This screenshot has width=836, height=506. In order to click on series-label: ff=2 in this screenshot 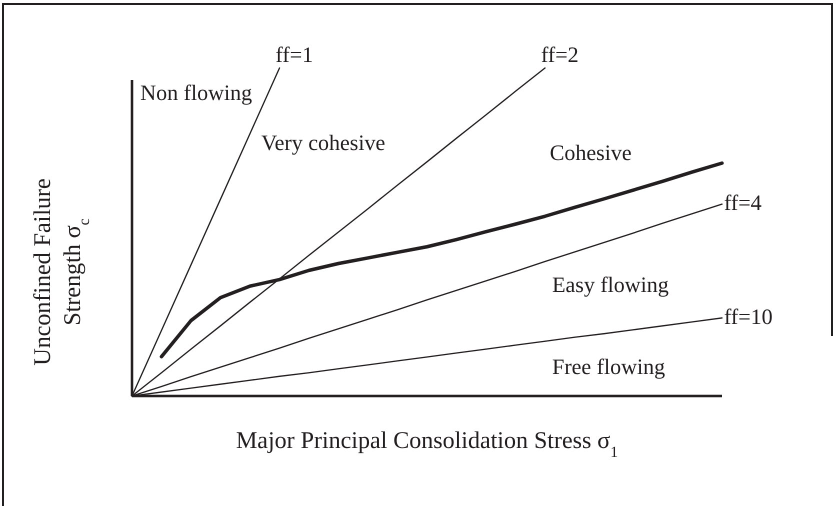, I will do `click(560, 54)`.